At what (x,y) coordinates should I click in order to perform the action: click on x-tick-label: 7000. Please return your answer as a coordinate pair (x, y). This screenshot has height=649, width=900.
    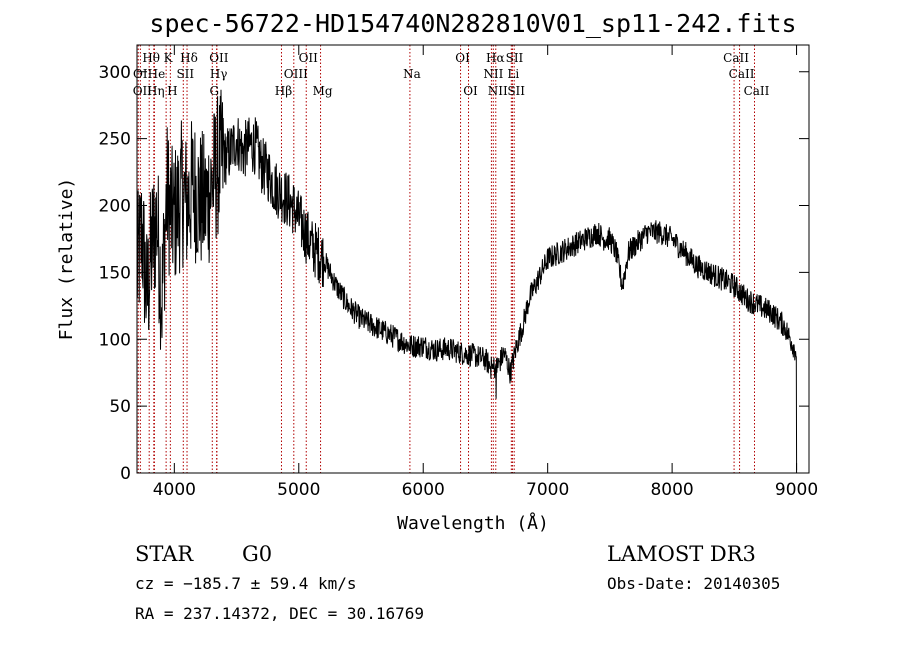
    Looking at the image, I should click on (547, 490).